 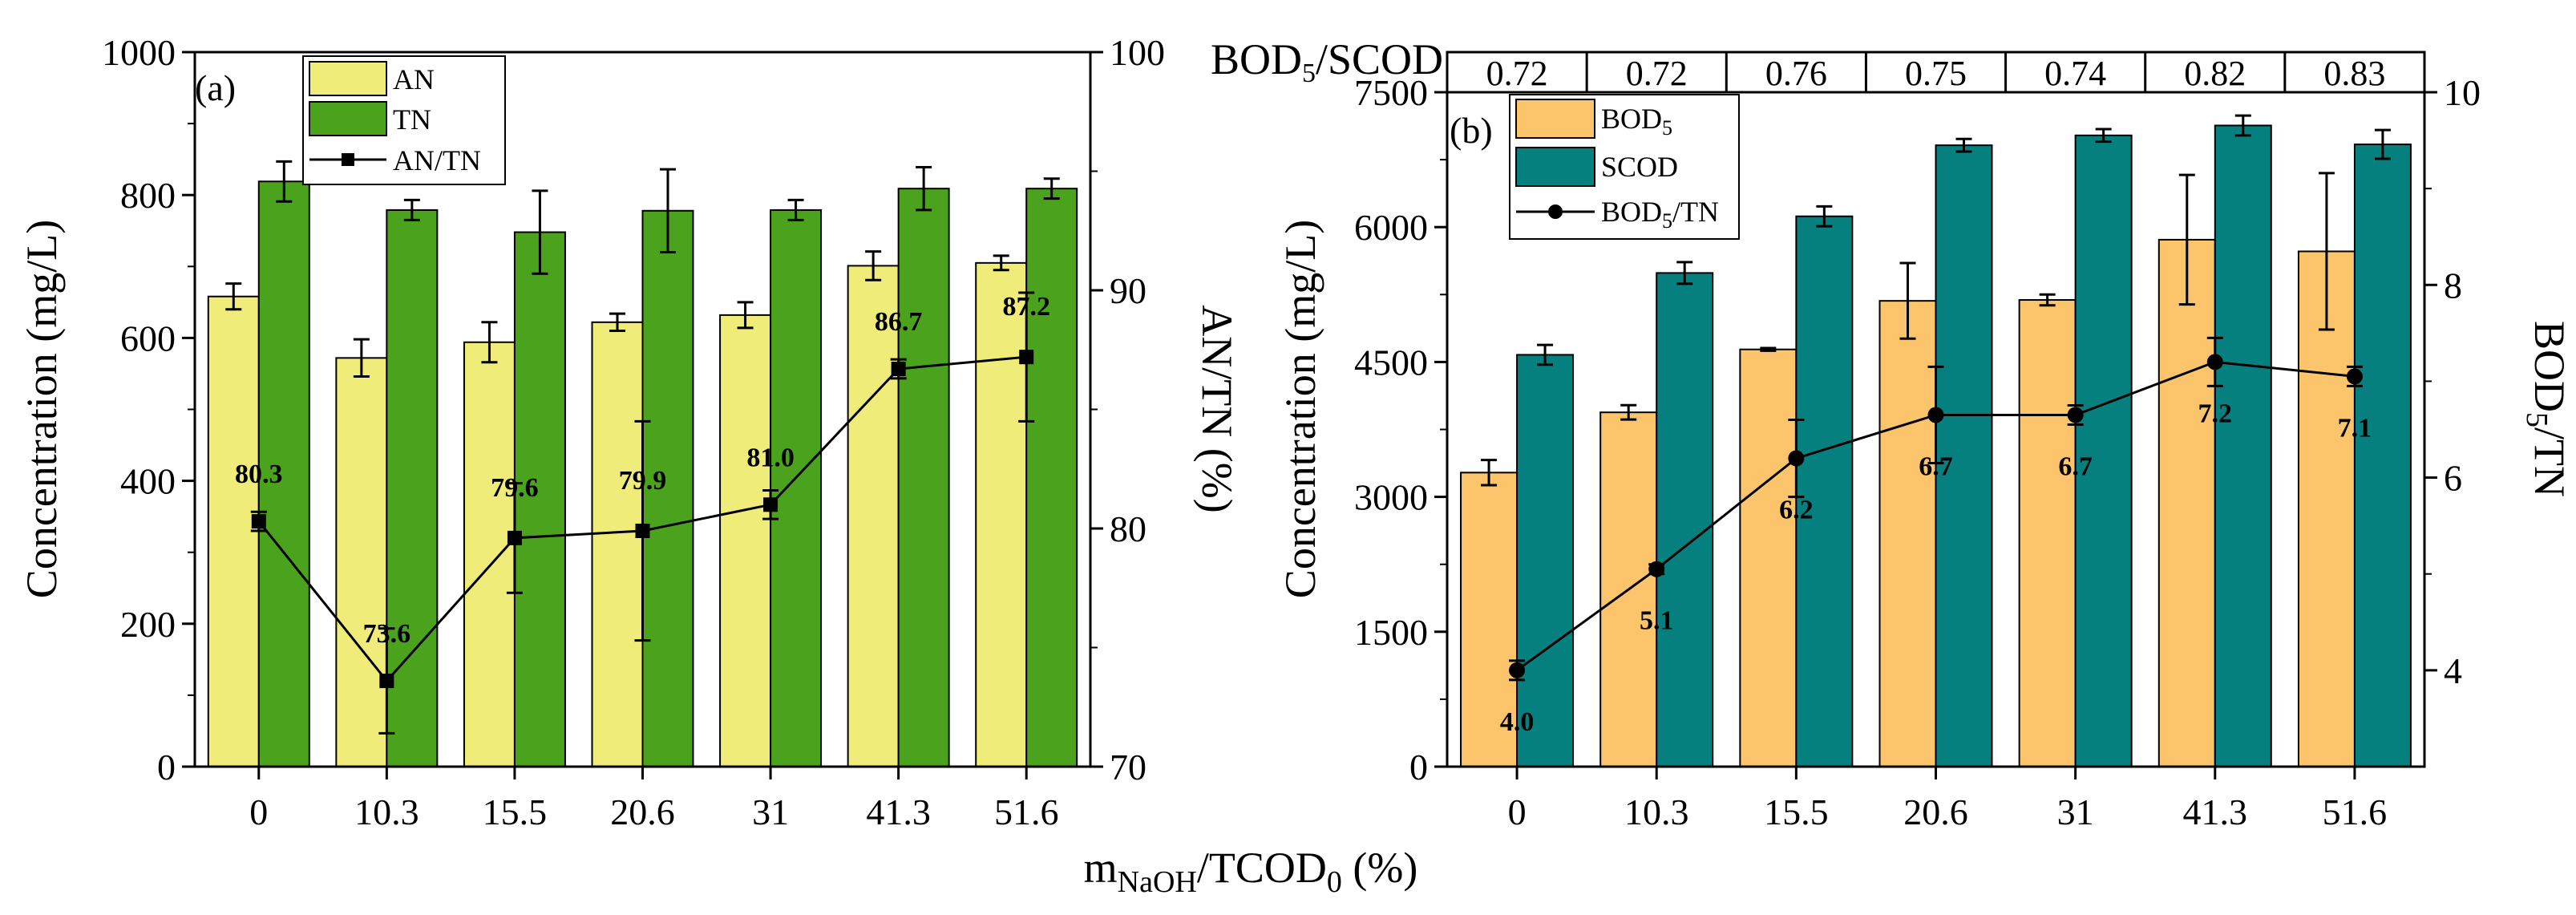 What do you see at coordinates (1391, 92) in the screenshot?
I see `b-ytick-label-5: 7500` at bounding box center [1391, 92].